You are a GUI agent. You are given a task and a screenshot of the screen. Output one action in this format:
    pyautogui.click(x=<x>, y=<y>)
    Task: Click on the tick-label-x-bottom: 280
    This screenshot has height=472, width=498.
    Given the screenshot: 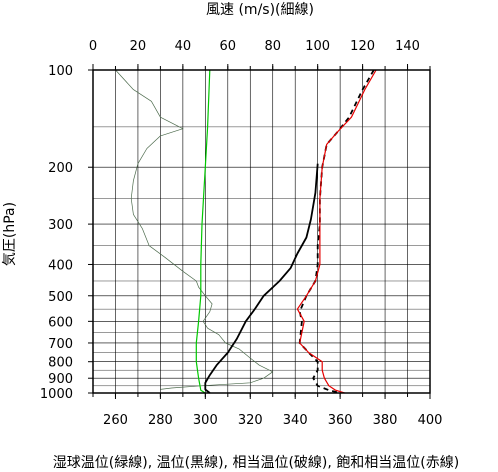 What is the action you would take?
    pyautogui.click(x=160, y=420)
    